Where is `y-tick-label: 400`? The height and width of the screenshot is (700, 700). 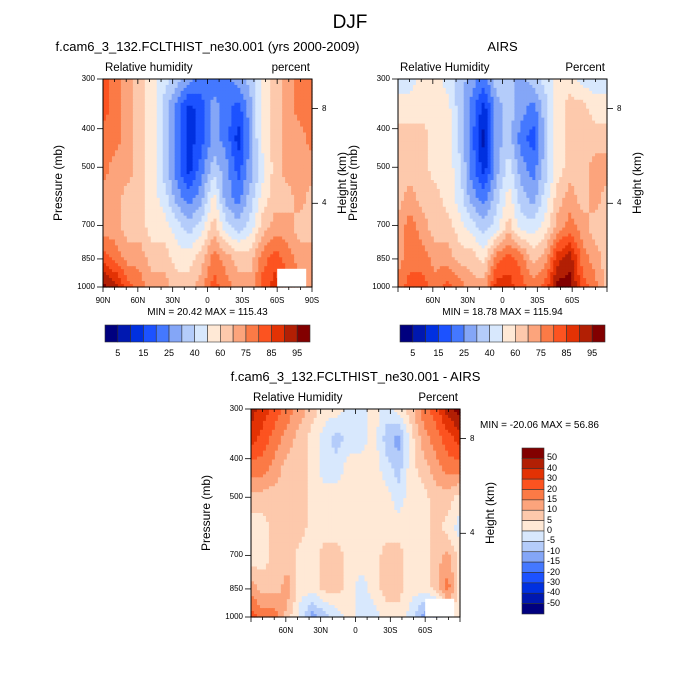 y-tick-label: 400 is located at coordinates (88, 128).